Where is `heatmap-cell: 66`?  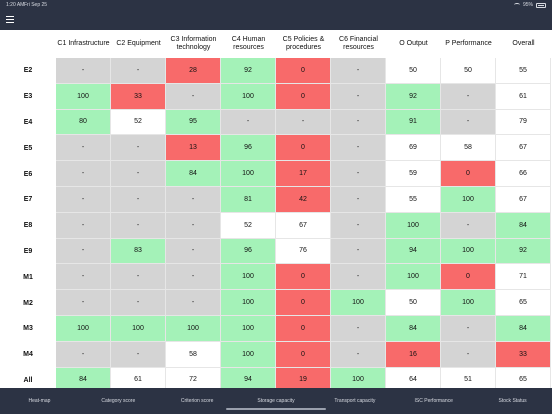 heatmap-cell: 66 is located at coordinates (523, 174).